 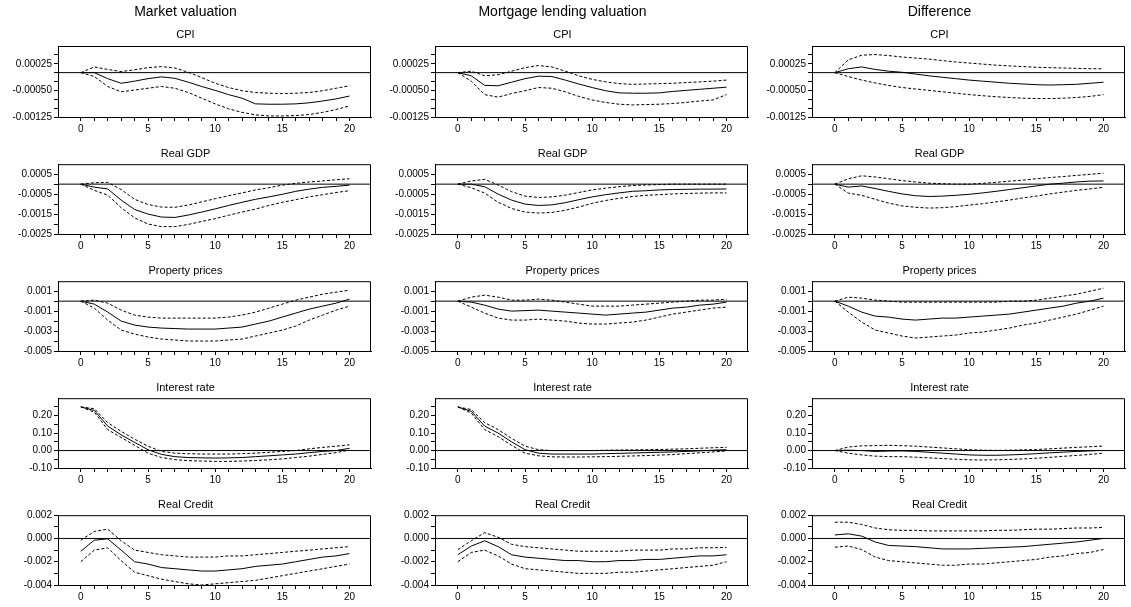 I want to click on chart-title: Interest rate, so click(x=185, y=386).